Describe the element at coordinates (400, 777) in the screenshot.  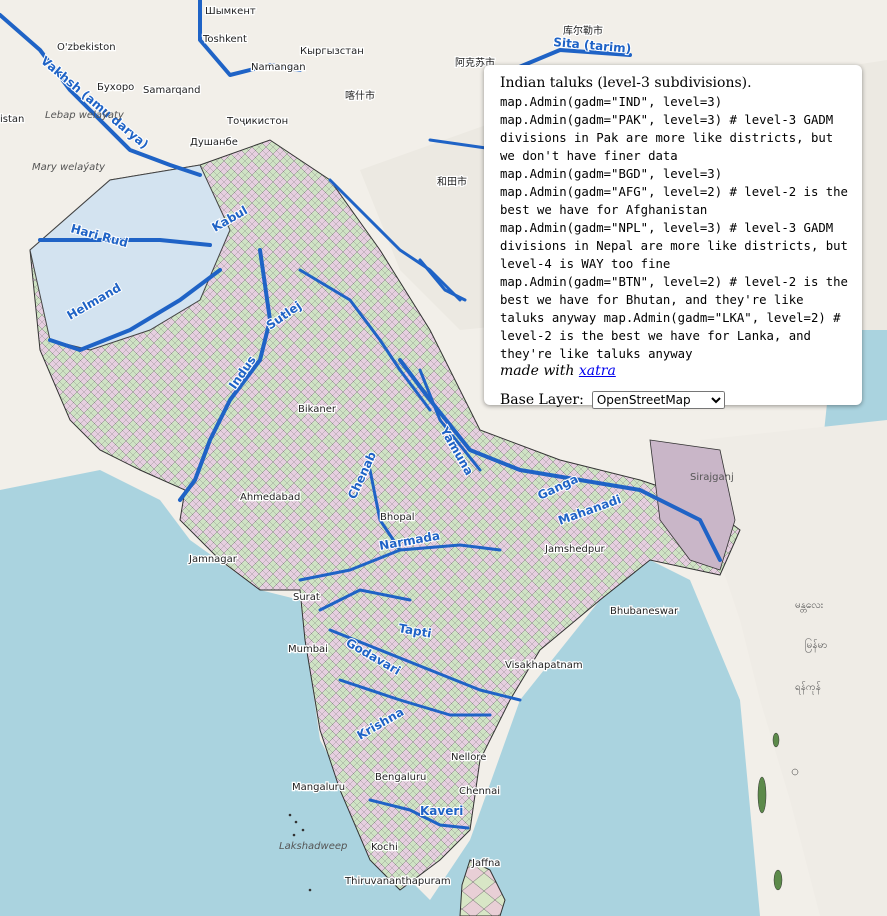
I see `place-label: Bengaluru` at that location.